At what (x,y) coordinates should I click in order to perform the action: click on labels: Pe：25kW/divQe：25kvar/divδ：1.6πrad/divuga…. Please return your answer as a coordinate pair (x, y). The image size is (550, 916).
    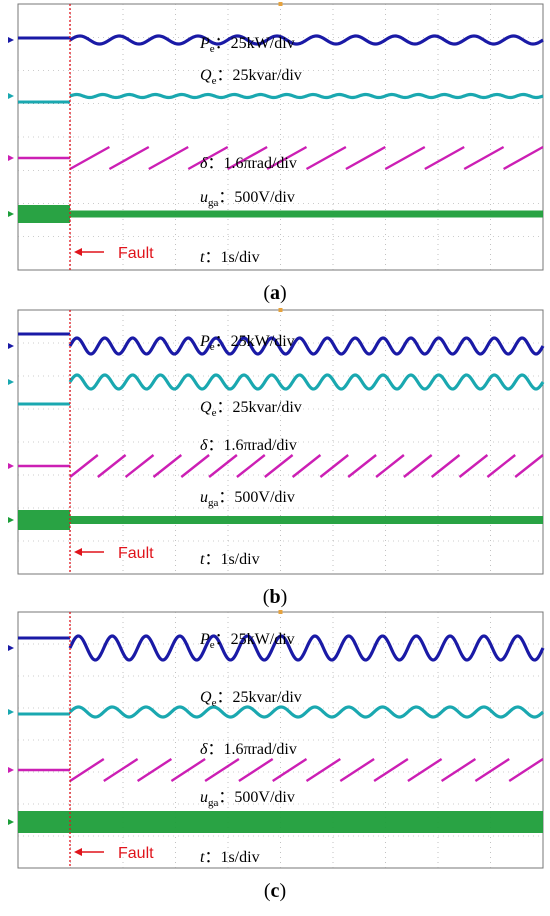
    Looking at the image, I should click on (250, 150).